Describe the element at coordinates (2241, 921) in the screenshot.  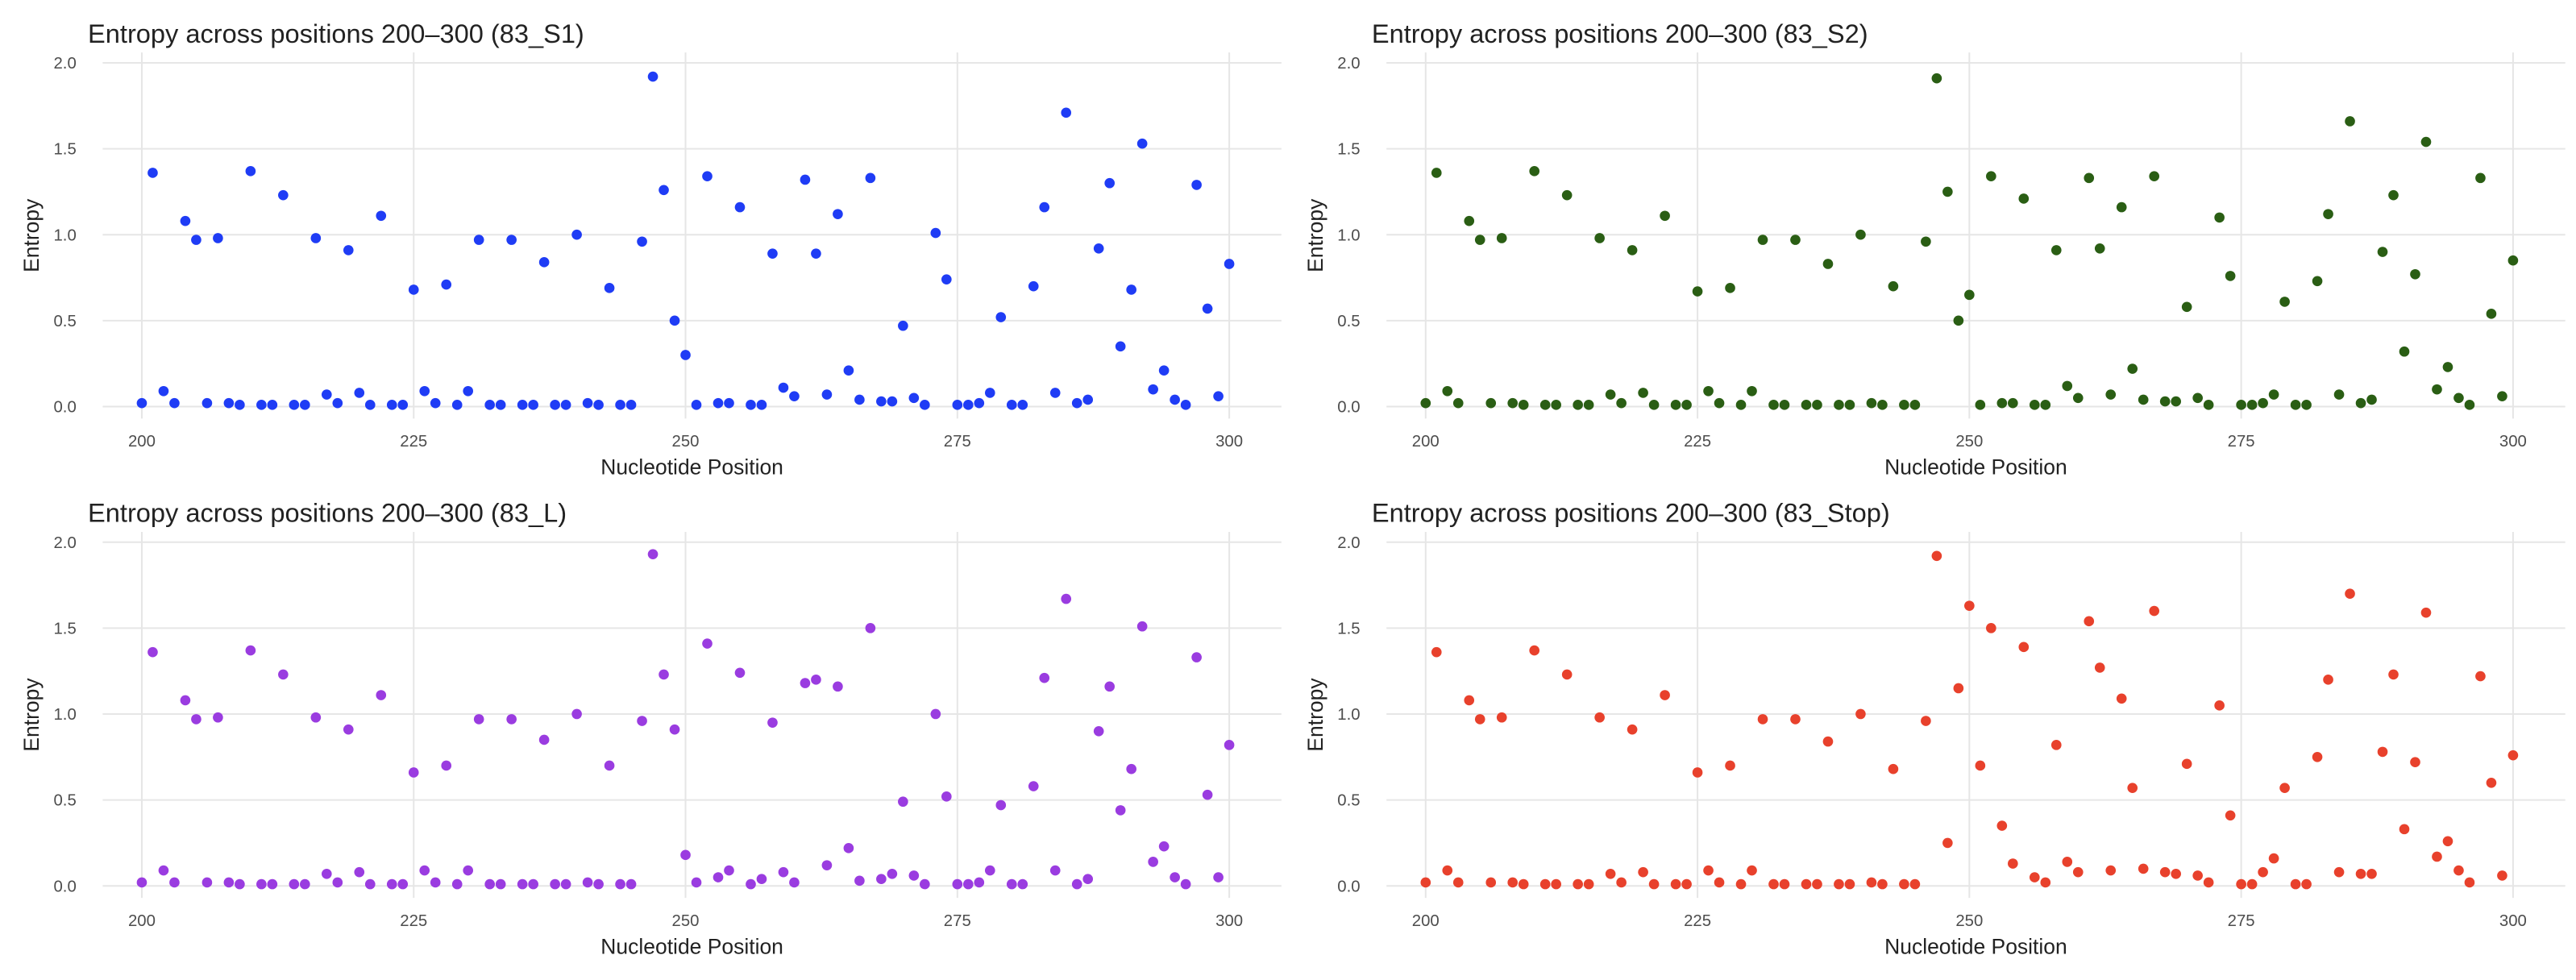
I see `x-tick-label: 275` at that location.